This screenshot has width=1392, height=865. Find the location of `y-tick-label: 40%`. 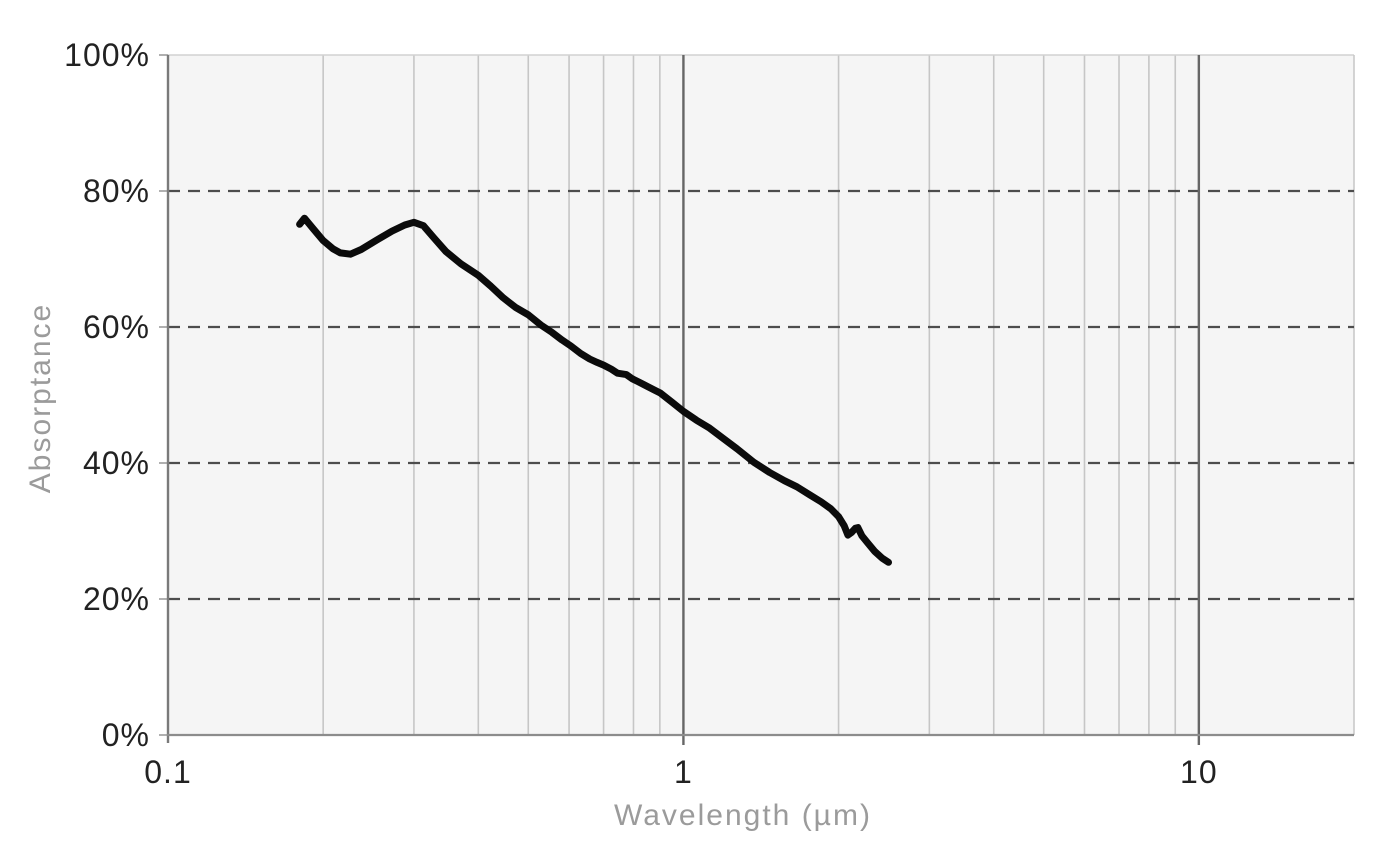

y-tick-label: 40% is located at coordinates (116, 463).